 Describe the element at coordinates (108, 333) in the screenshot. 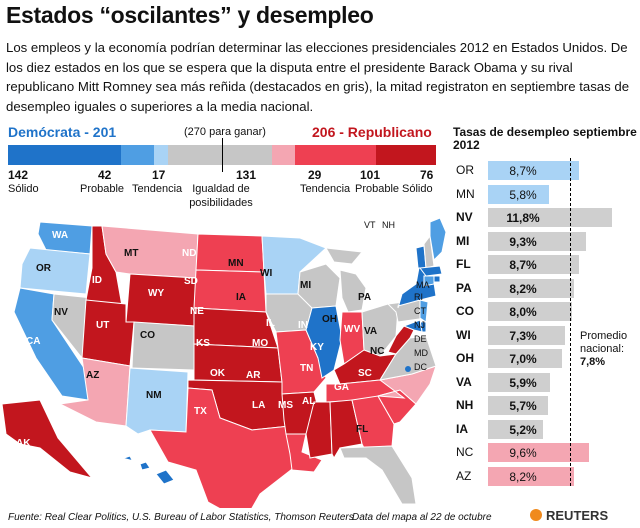

I see `state-ut` at that location.